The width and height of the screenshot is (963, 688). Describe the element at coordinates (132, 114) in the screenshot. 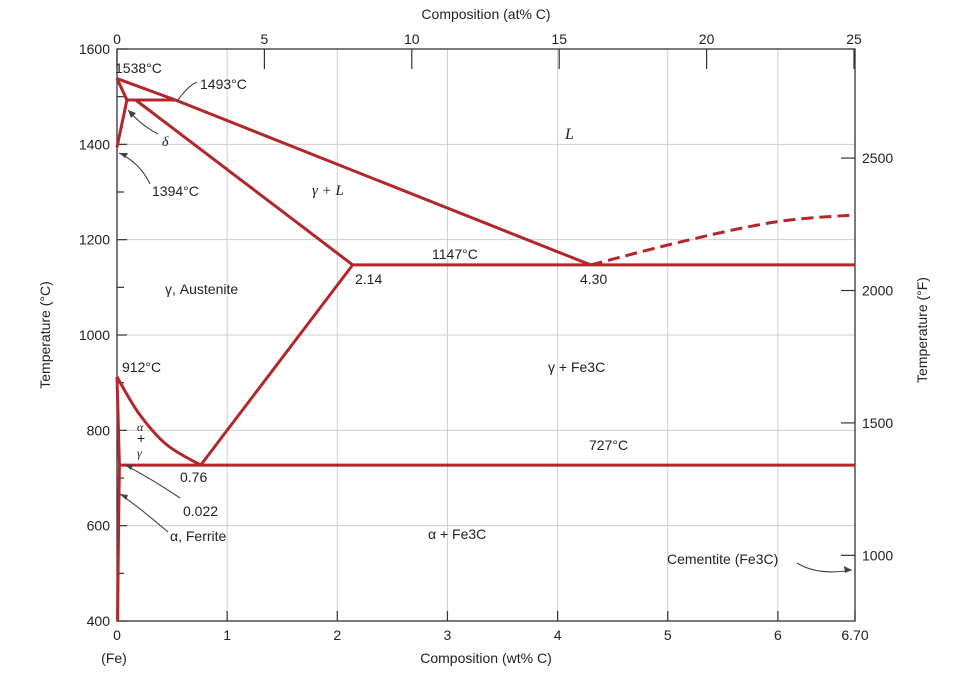

I see `arrowhead-delta` at that location.